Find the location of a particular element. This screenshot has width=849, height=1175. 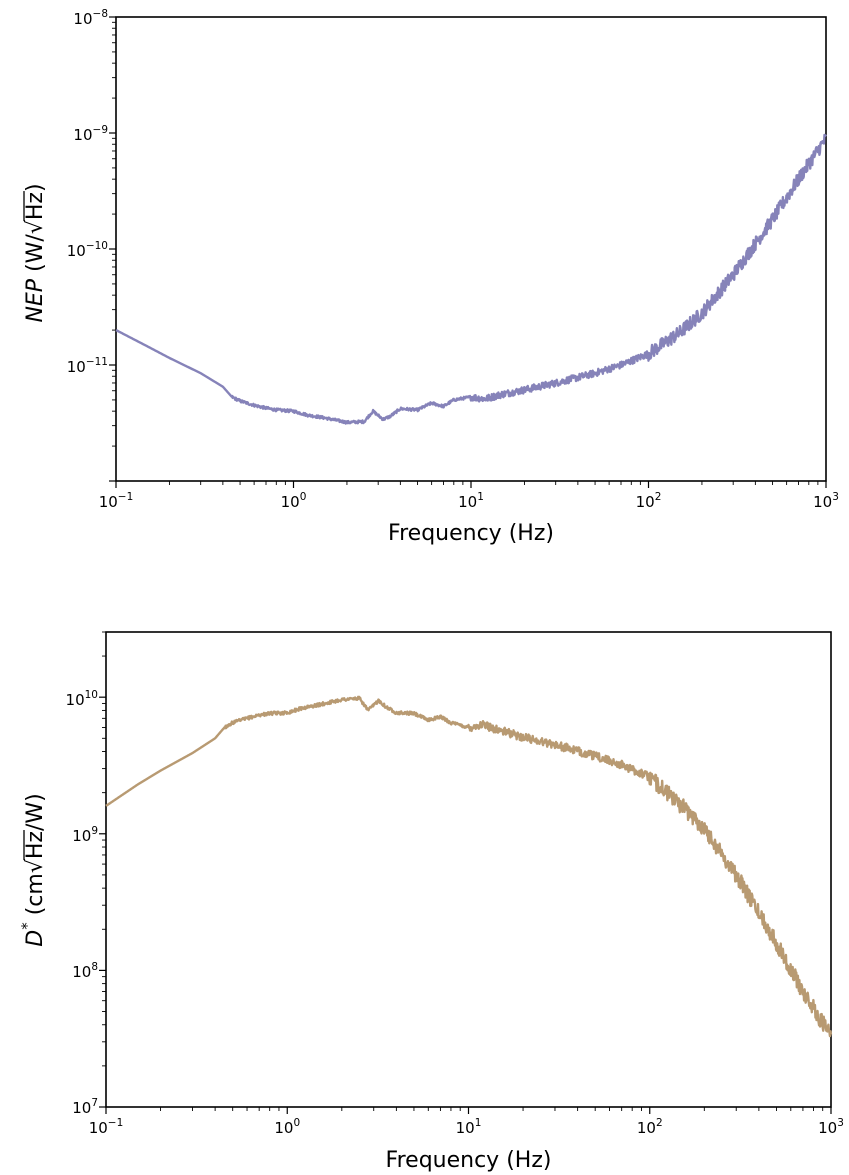

nep-y-tick-label: 10⁻⁸ is located at coordinates (90, 18).